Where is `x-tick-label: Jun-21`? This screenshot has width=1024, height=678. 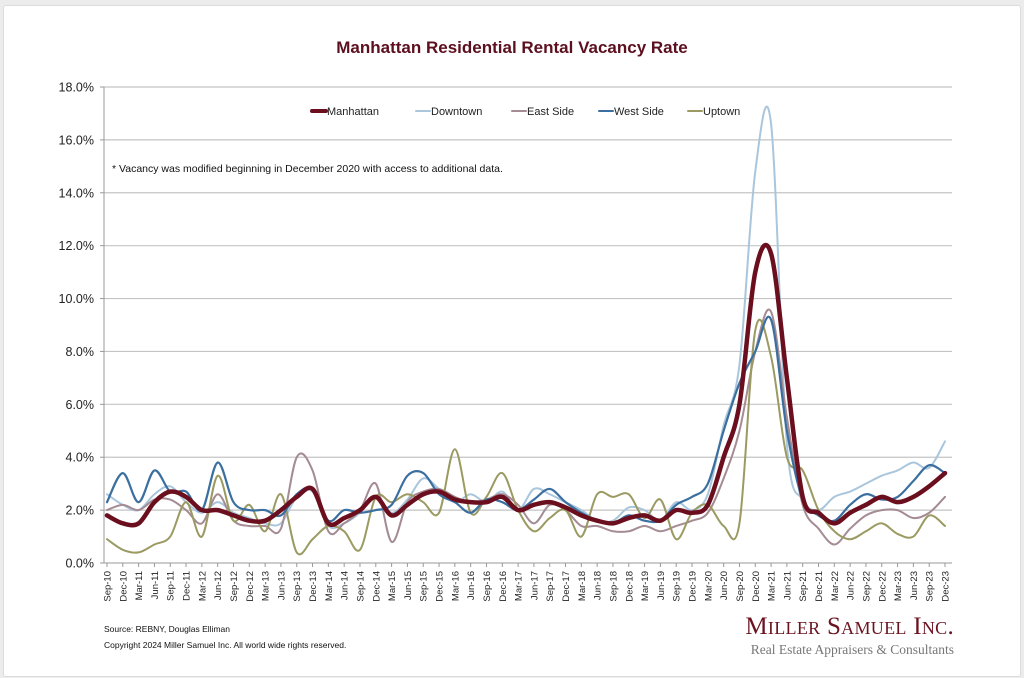
x-tick-label: Jun-21 is located at coordinates (787, 585).